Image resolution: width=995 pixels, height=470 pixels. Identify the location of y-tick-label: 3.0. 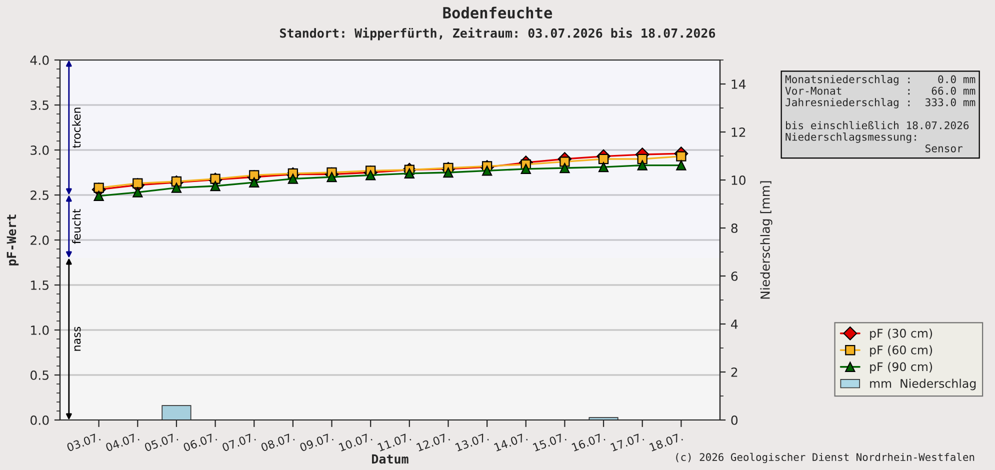
(39, 150).